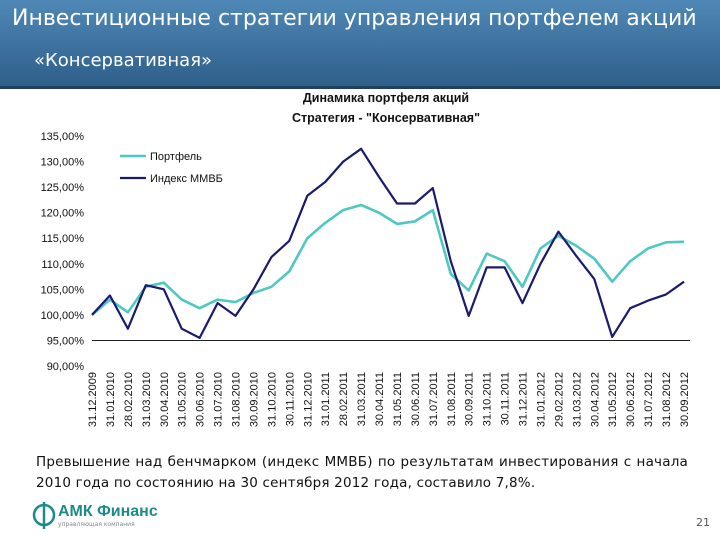 This screenshot has width=720, height=540. Describe the element at coordinates (66, 367) in the screenshot. I see `y-tick-label: 90,00%` at that location.